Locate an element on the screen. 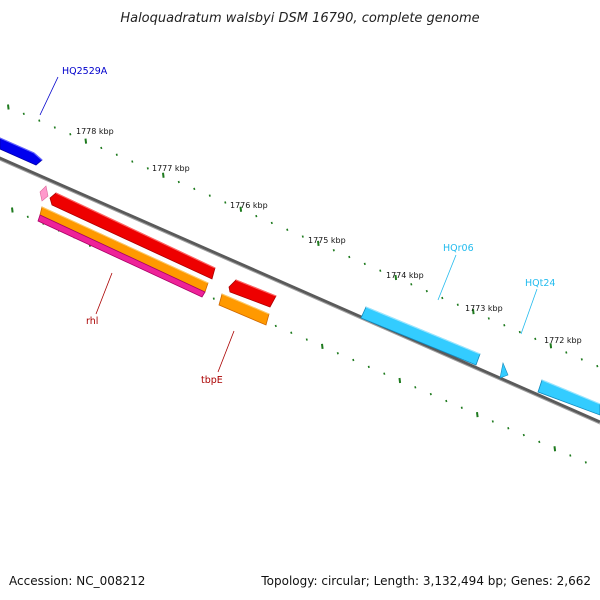 This screenshot has width=600, height=600. gene-label-rhl: rhl is located at coordinates (92, 321).